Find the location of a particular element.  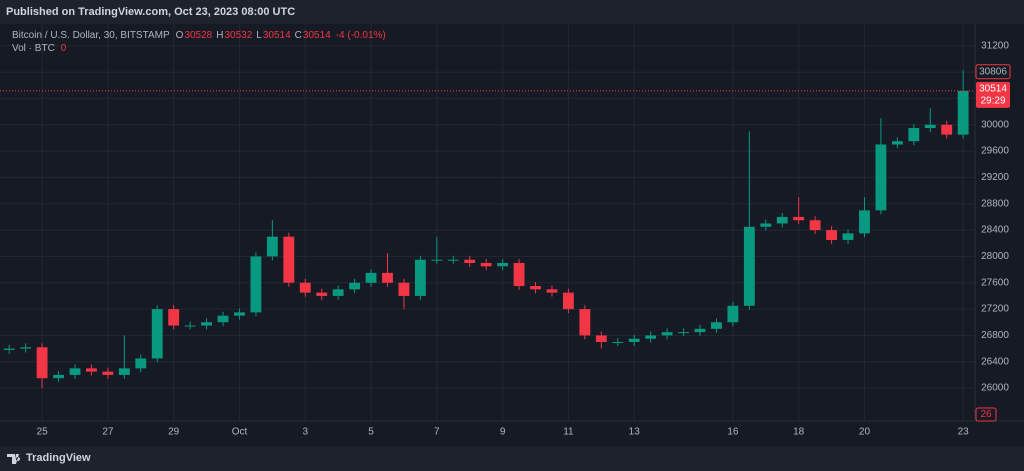

countdown: 29:29 is located at coordinates (992, 101).